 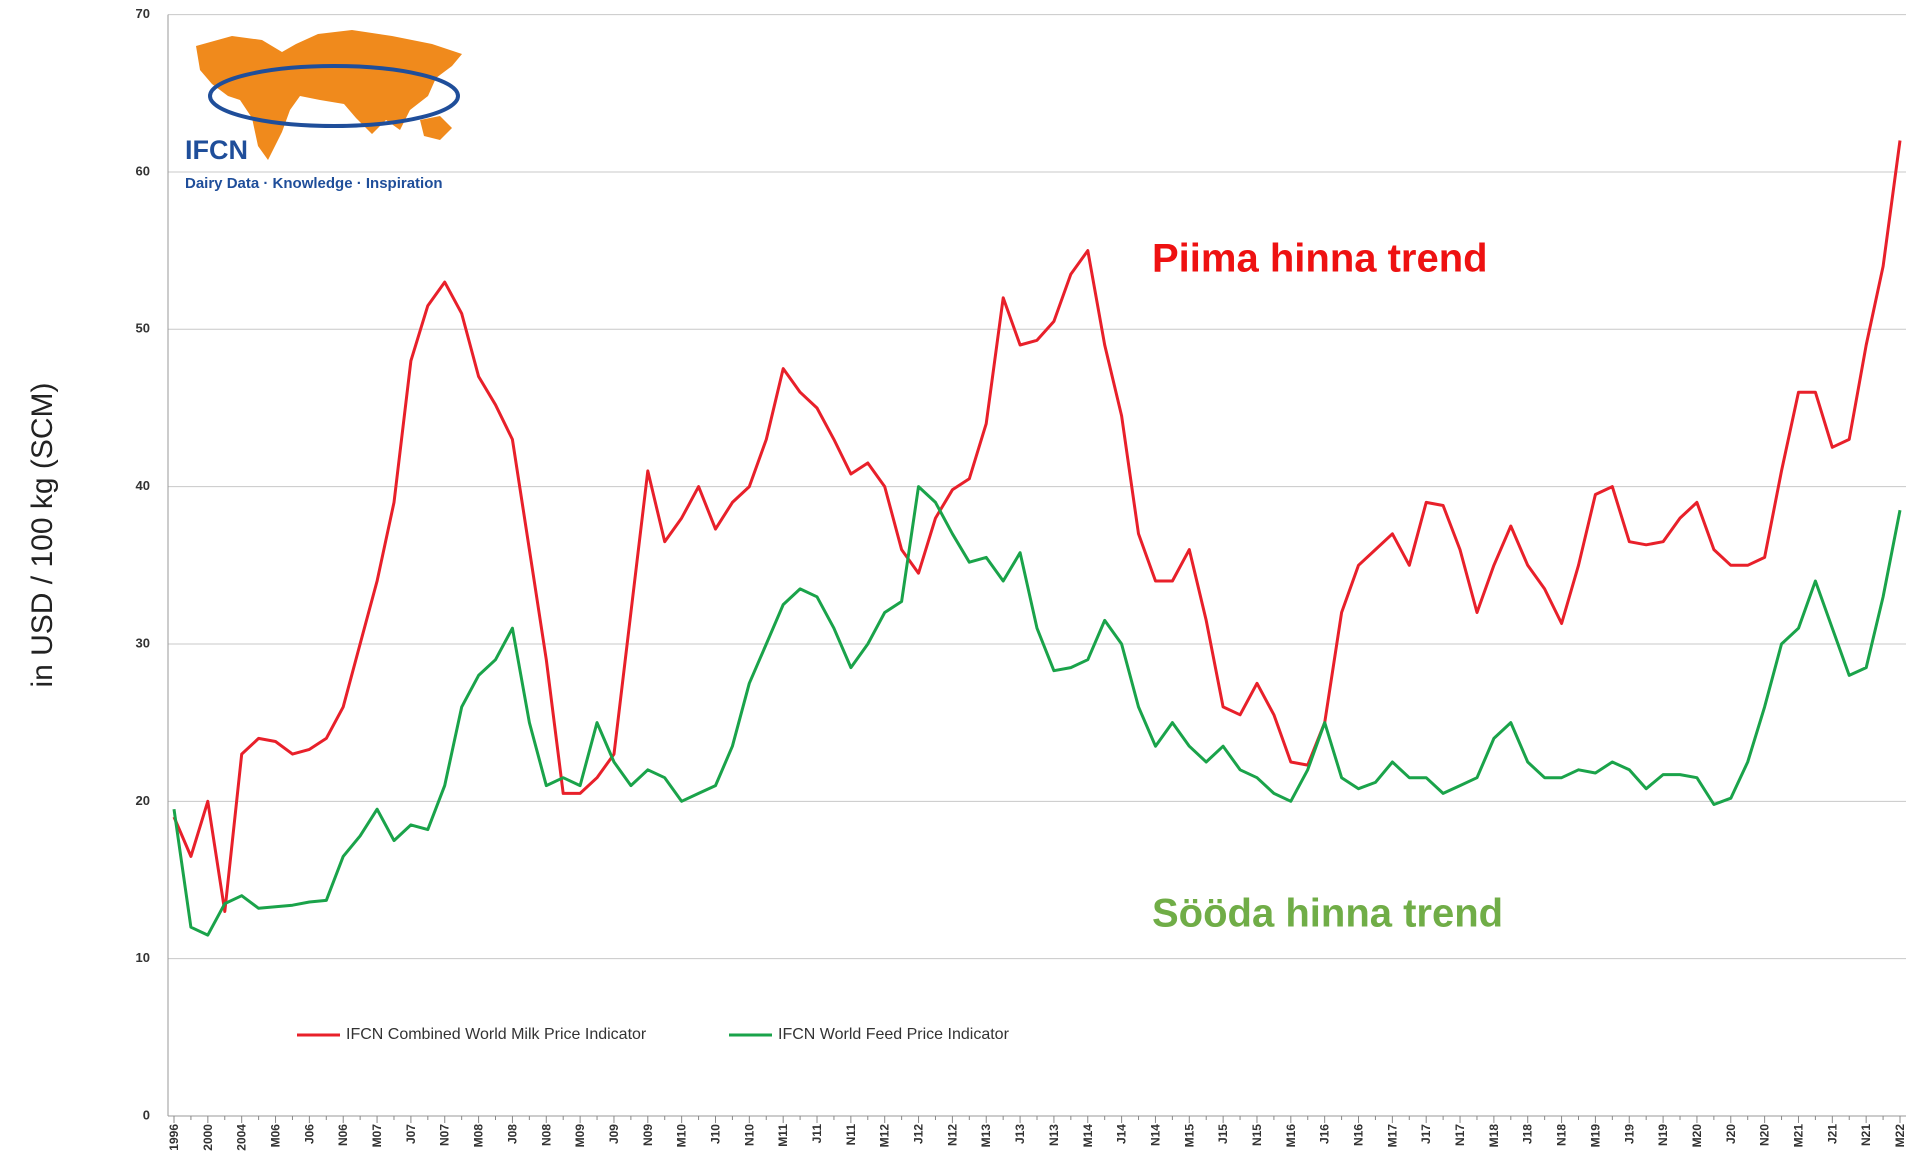 I want to click on x-tick-label: J16, so click(x=1325, y=1134).